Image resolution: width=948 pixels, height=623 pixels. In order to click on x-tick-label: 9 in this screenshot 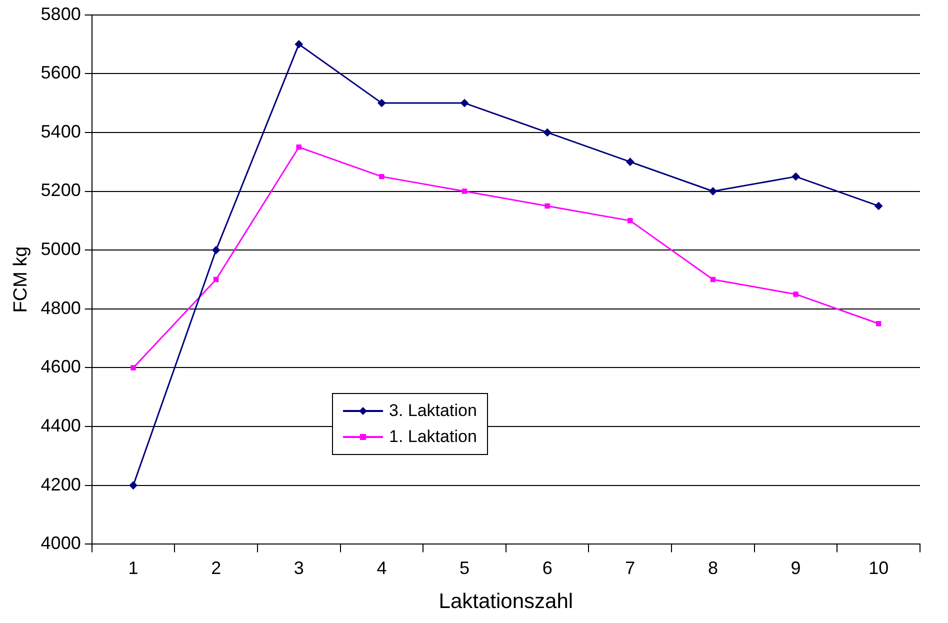, I will do `click(795, 568)`.